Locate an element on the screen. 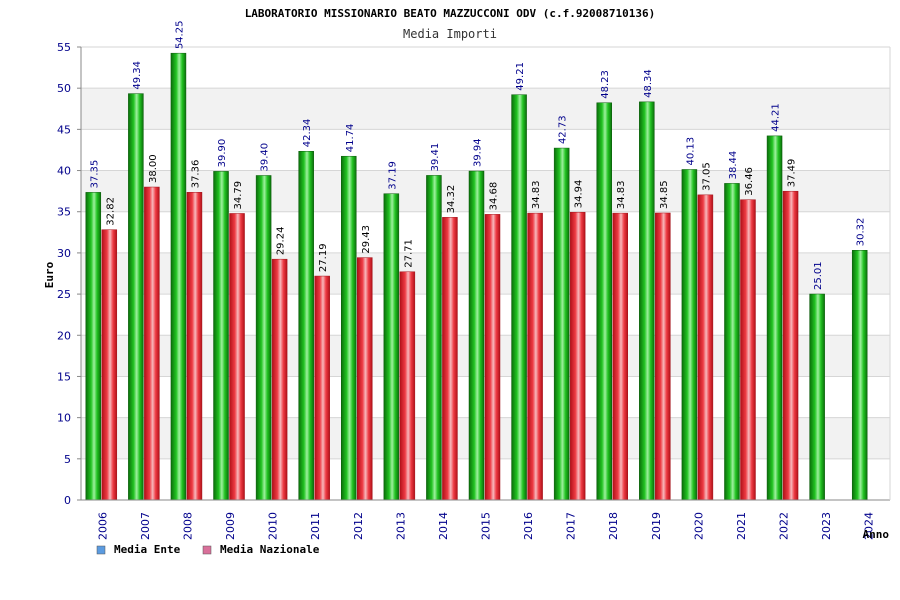 This screenshot has height=600, width=900. data-label-media-nazionale-2010: 29.24 is located at coordinates (281, 241).